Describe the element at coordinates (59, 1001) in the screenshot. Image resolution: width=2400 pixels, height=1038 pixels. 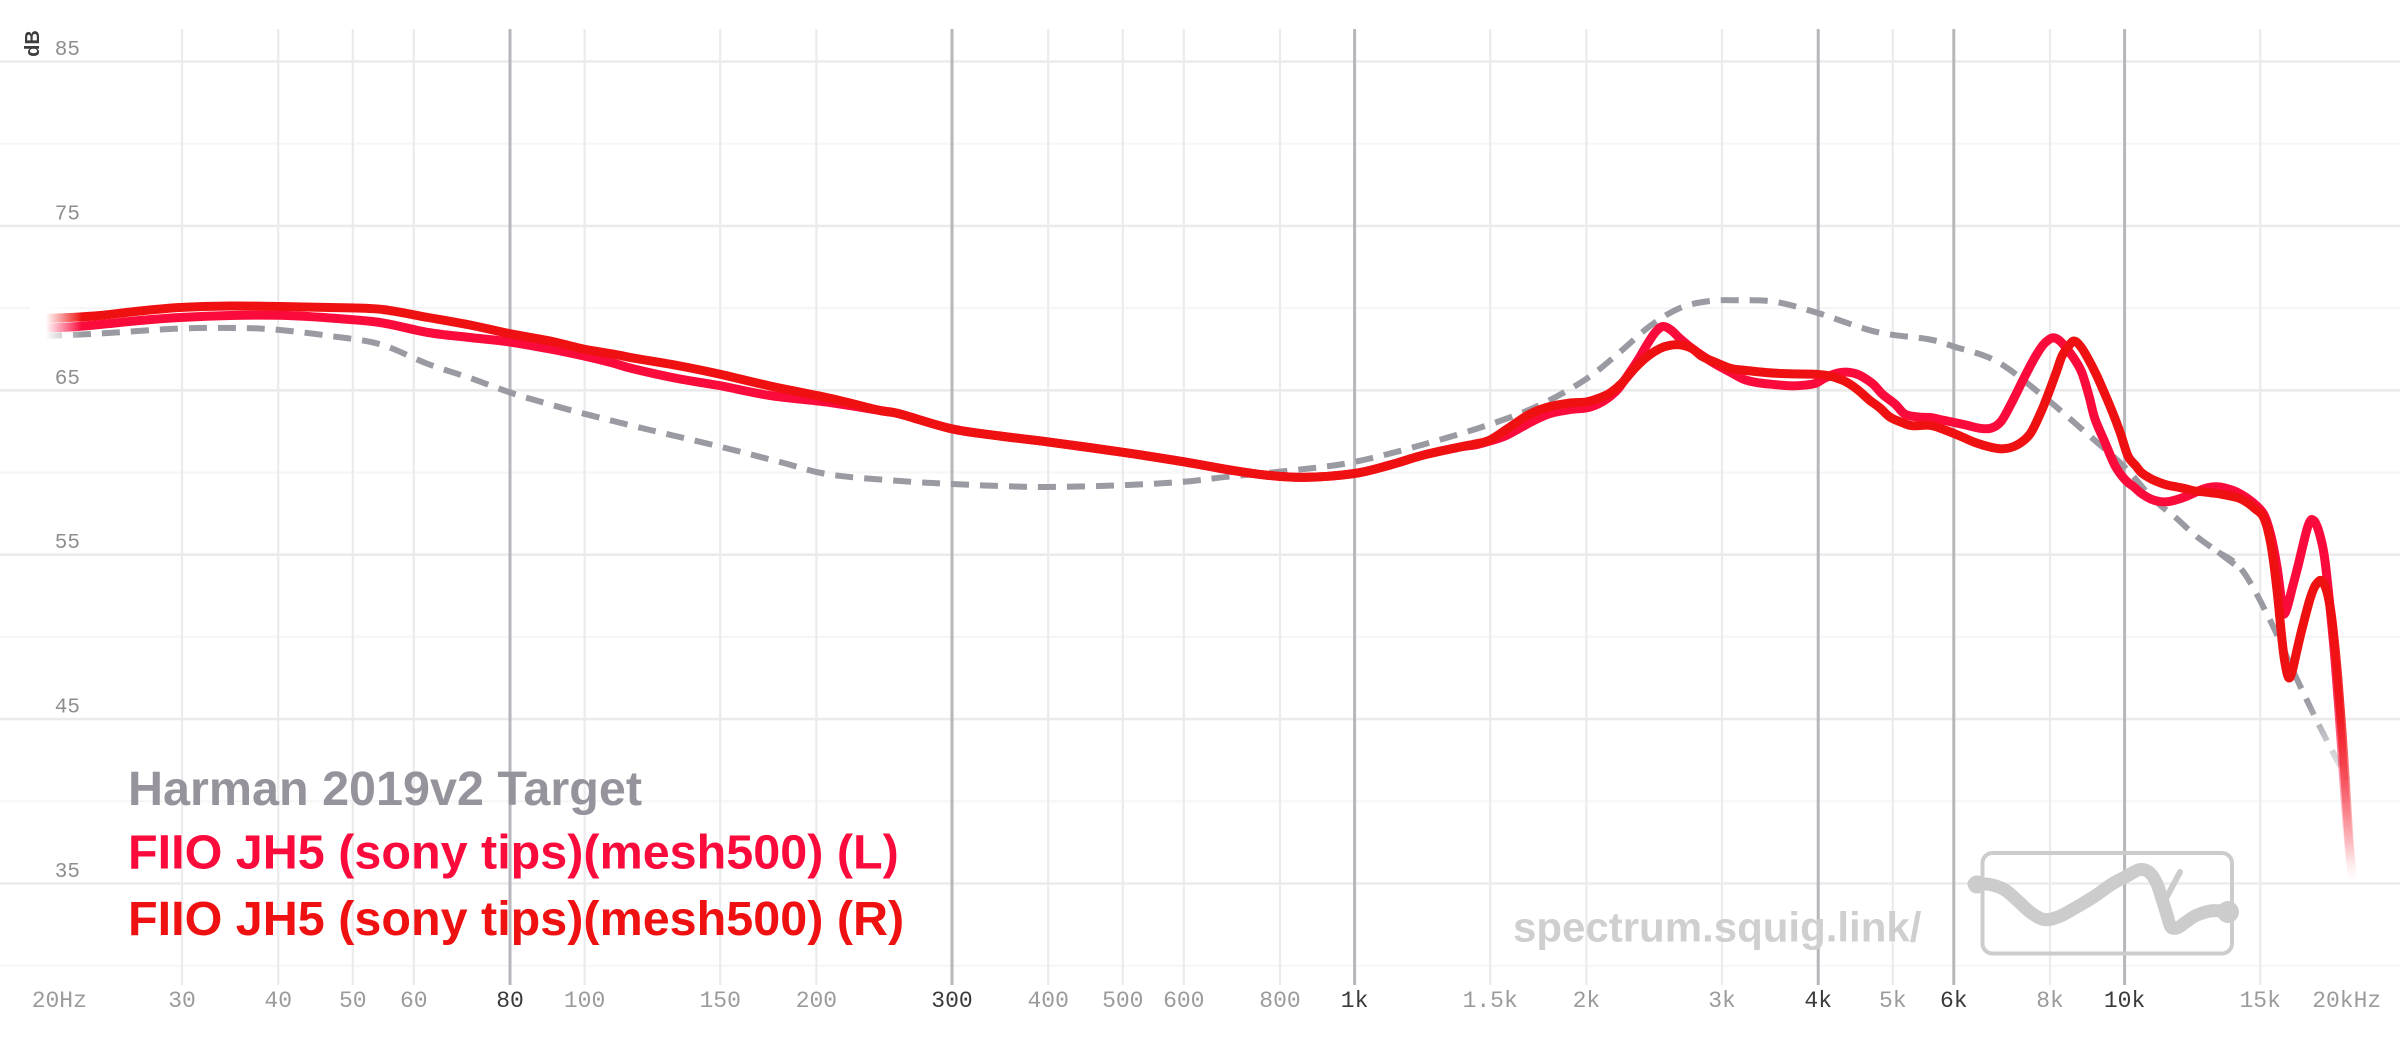
I see `svg-text: 20Hz` at that location.